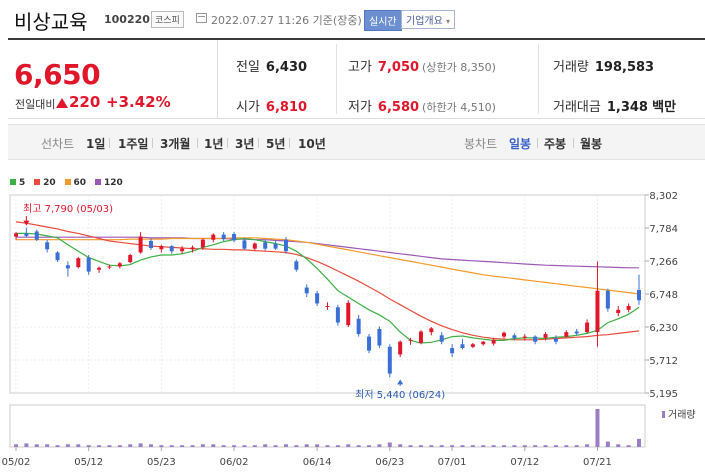 The width and height of the screenshot is (705, 475). What do you see at coordinates (422, 65) in the screenshot?
I see `quote-cell-high: 고가 7,050 (상한가 8,350)` at bounding box center [422, 65].